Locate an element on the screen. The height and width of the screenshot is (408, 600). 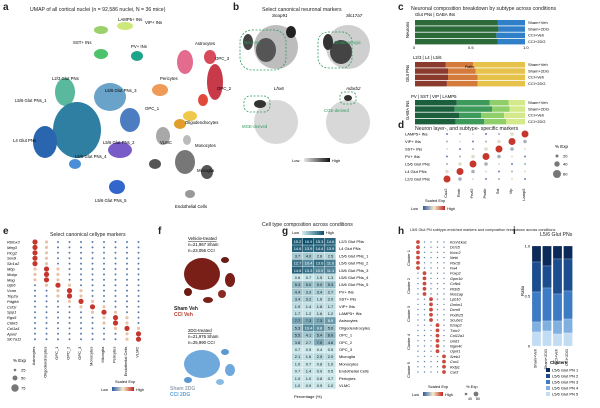
g-cell-value: 8.9 is located at coordinates (330, 320).